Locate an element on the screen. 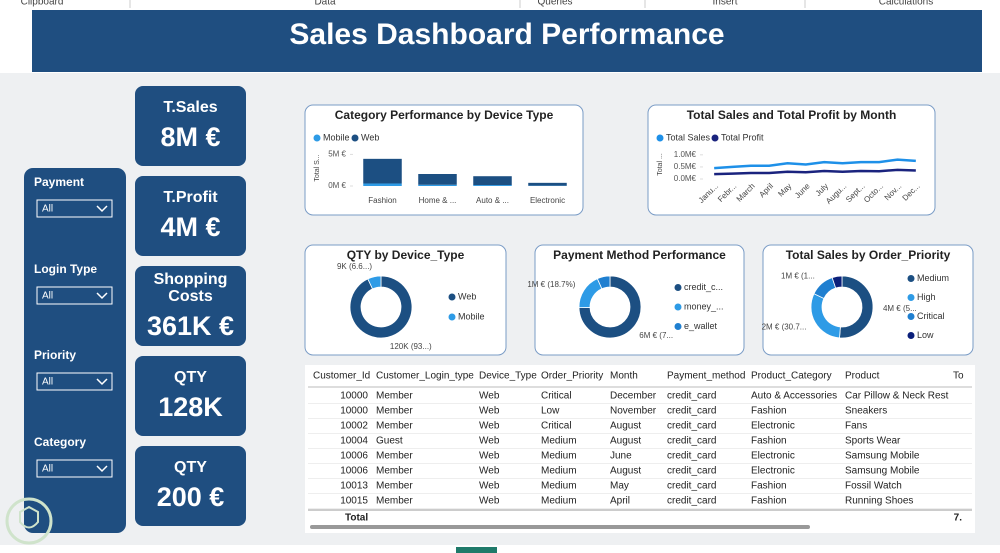 The height and width of the screenshot is (553, 1000). dropdown-chevron is located at coordinates (102, 209).